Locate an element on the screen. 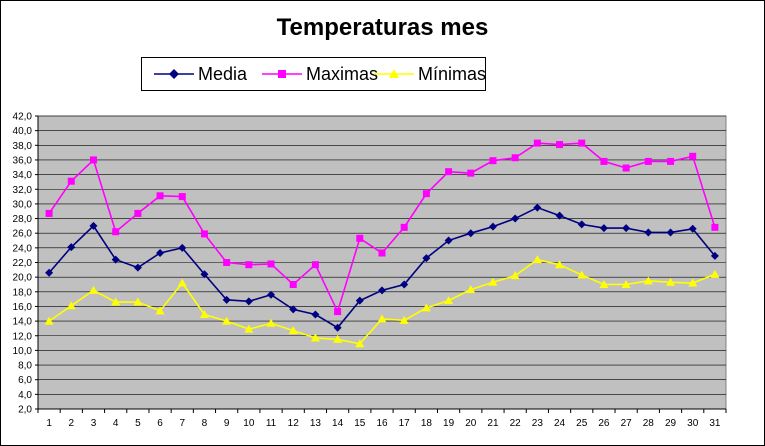 Image resolution: width=765 pixels, height=446 pixels. x-tick-label: 12 is located at coordinates (294, 423).